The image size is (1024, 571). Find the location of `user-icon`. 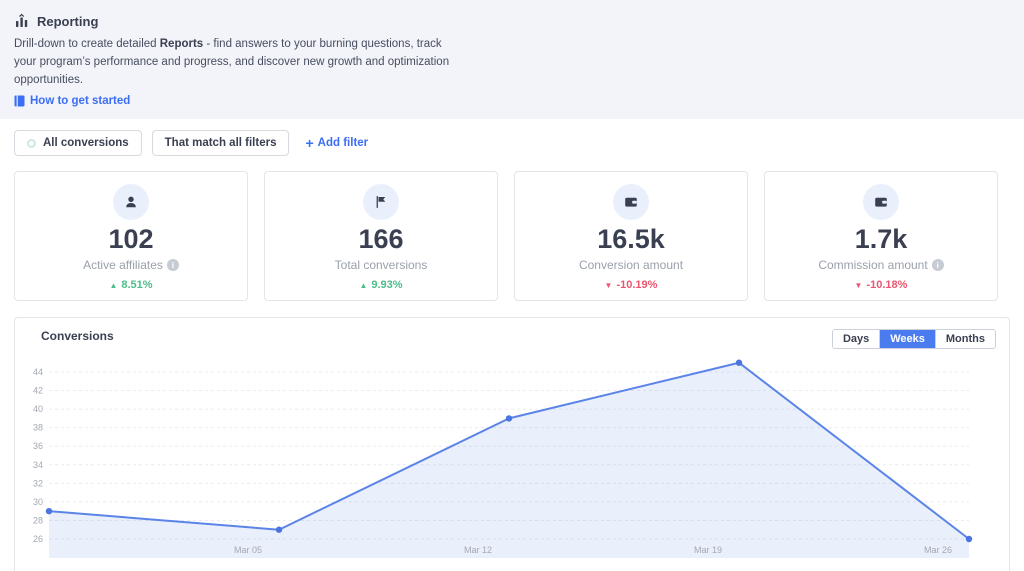

user-icon is located at coordinates (131, 202).